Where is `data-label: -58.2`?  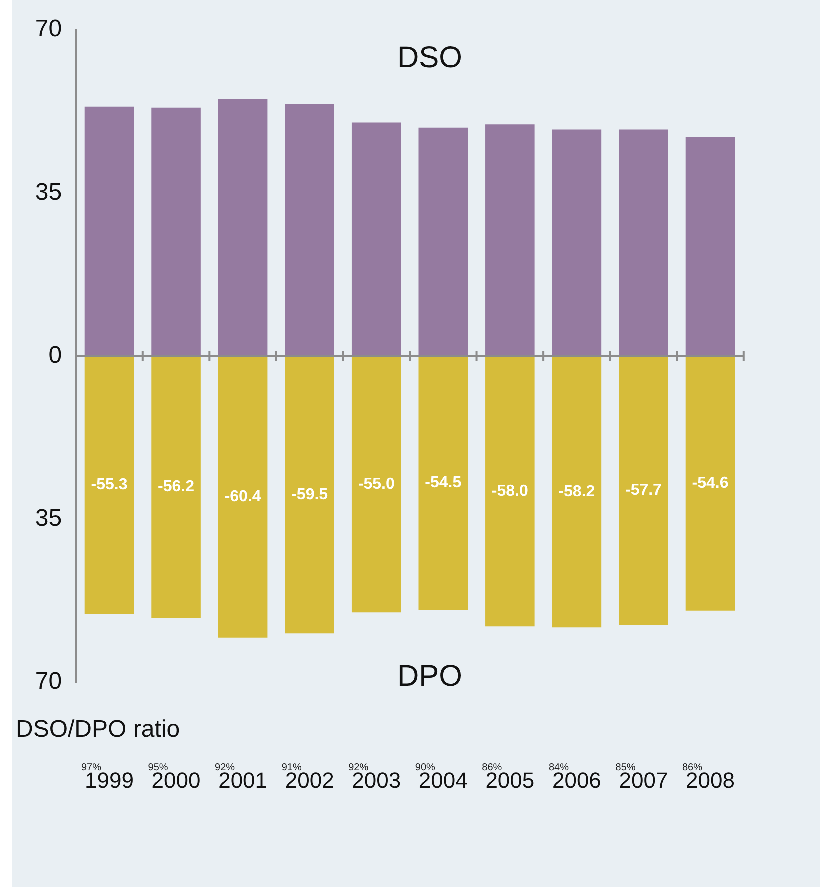
data-label: -58.2 is located at coordinates (577, 491).